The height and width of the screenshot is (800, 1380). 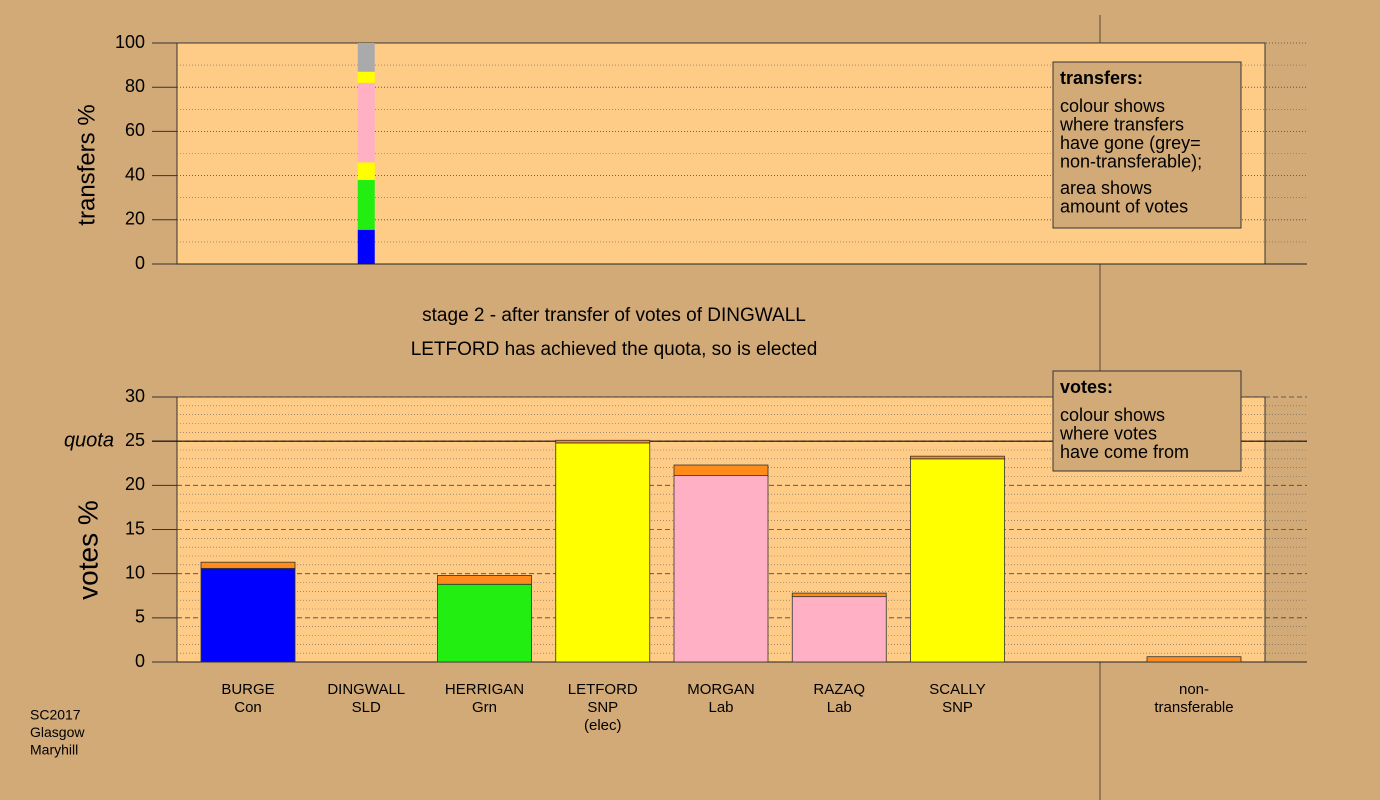 I want to click on x-tick-label: MORGAN, so click(x=721, y=689).